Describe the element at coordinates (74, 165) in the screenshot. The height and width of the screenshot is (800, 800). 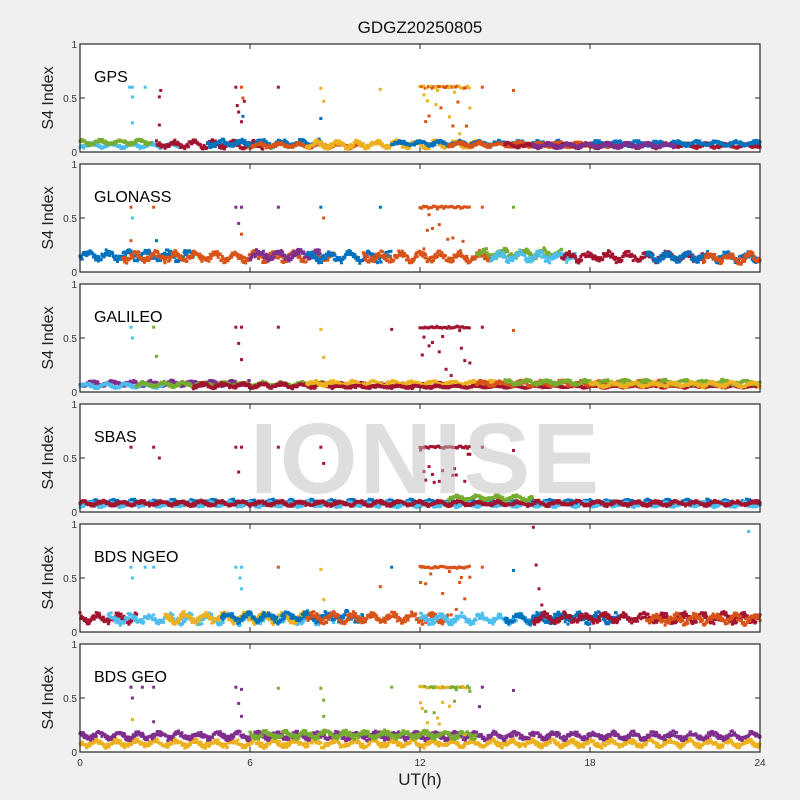
I see `y-tick-label: 1` at that location.